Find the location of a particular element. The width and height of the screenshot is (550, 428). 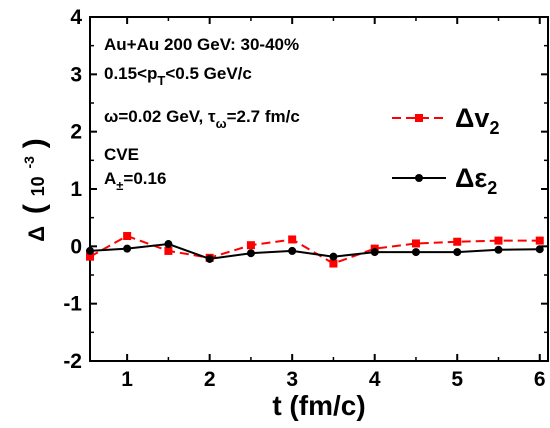

legend-label: Δε2 is located at coordinates (476, 180).